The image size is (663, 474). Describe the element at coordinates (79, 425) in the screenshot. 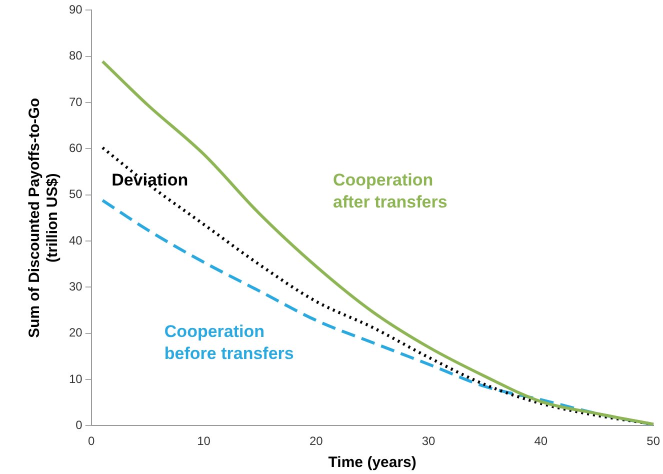

I see `y-tick-label: 0` at that location.